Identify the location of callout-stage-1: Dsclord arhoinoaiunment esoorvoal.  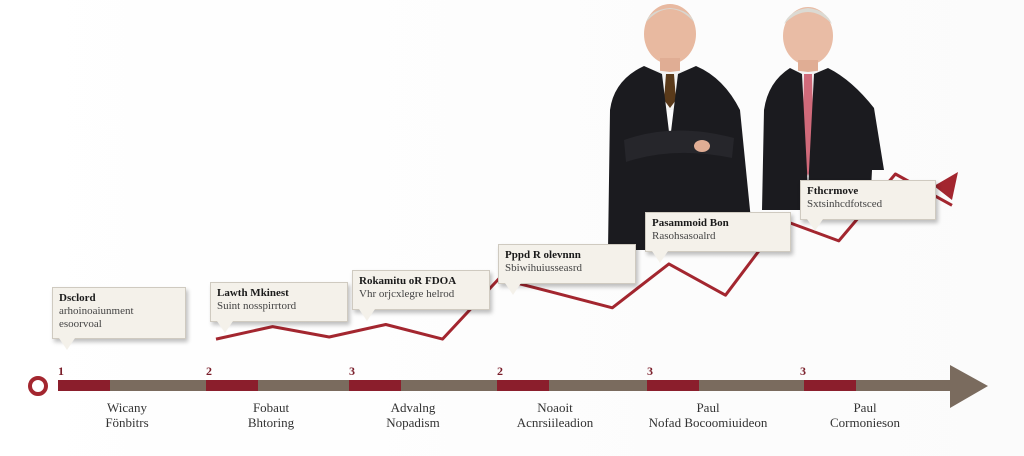
(119, 318).